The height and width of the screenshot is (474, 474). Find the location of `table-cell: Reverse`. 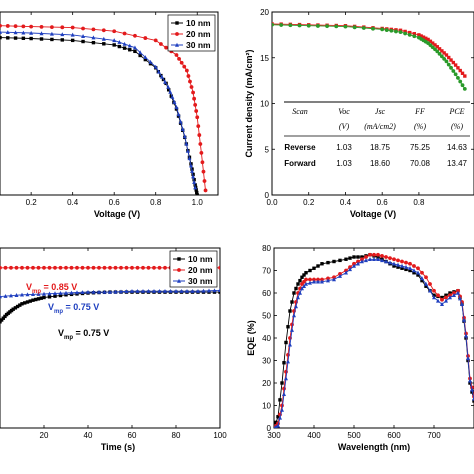

table-cell: Reverse is located at coordinates (300, 147).